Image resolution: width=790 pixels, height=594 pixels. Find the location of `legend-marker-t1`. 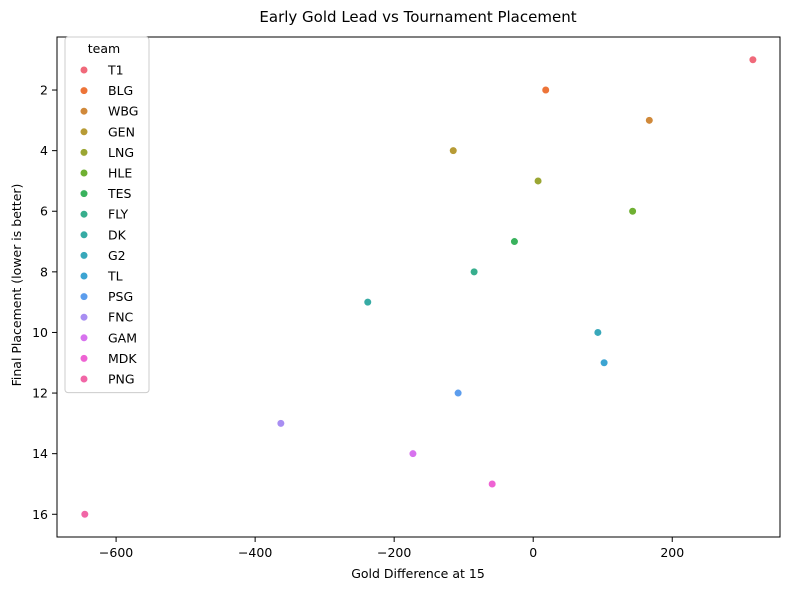

legend-marker-t1 is located at coordinates (84, 70).